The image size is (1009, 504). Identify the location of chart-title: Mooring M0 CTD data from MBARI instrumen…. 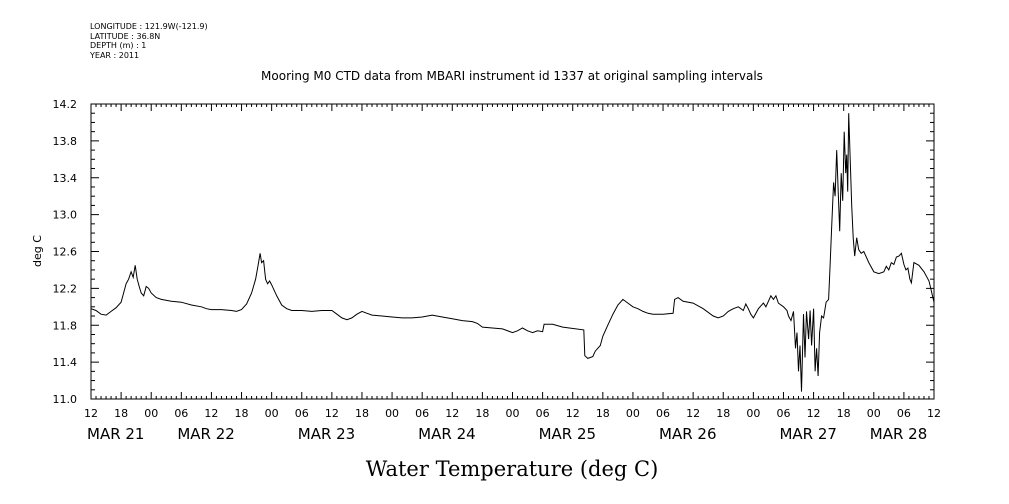
(512, 76).